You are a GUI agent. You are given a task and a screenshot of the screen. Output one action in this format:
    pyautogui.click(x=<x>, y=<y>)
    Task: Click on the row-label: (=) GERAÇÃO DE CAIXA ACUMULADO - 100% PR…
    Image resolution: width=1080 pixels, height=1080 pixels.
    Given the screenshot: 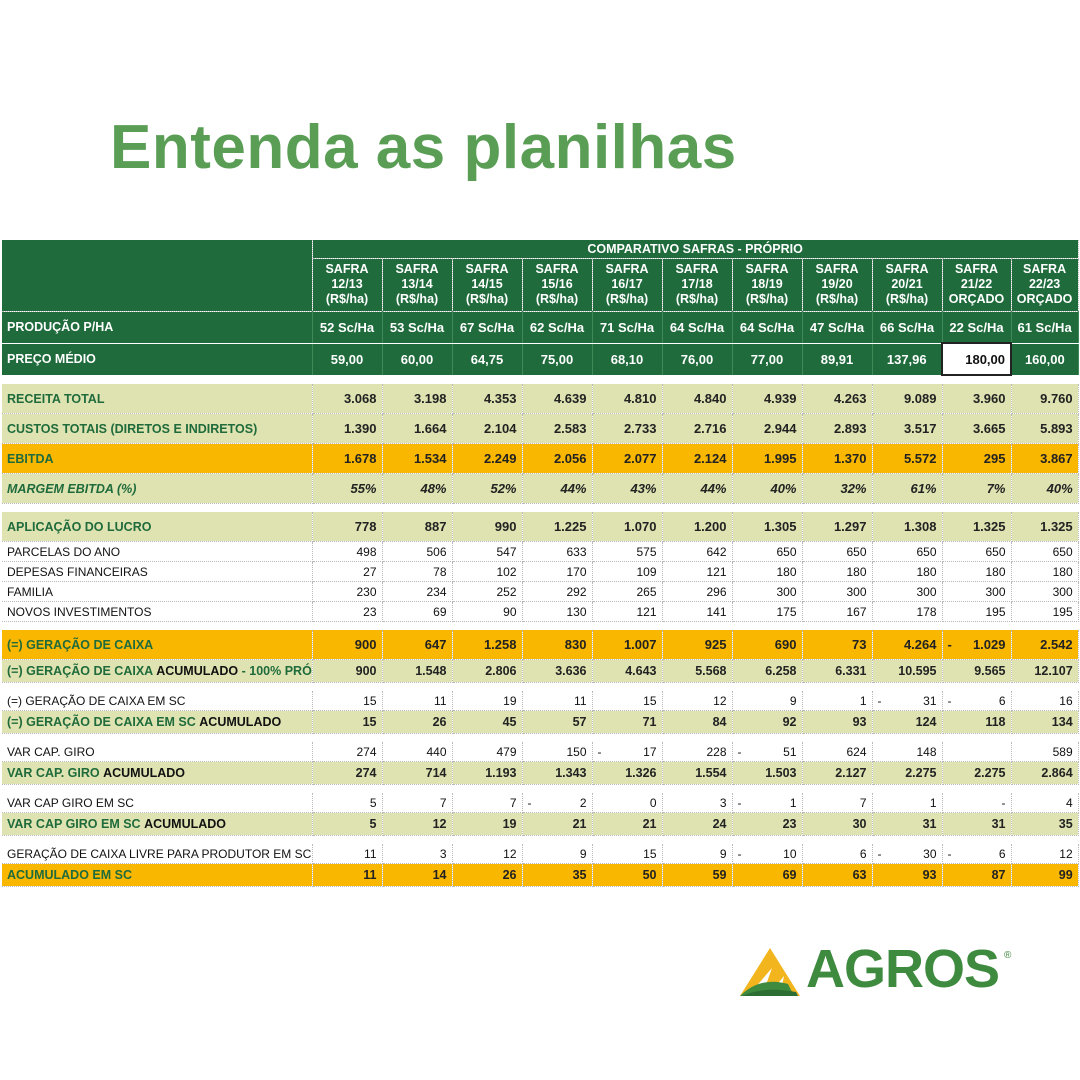 What is the action you would take?
    pyautogui.click(x=157, y=671)
    